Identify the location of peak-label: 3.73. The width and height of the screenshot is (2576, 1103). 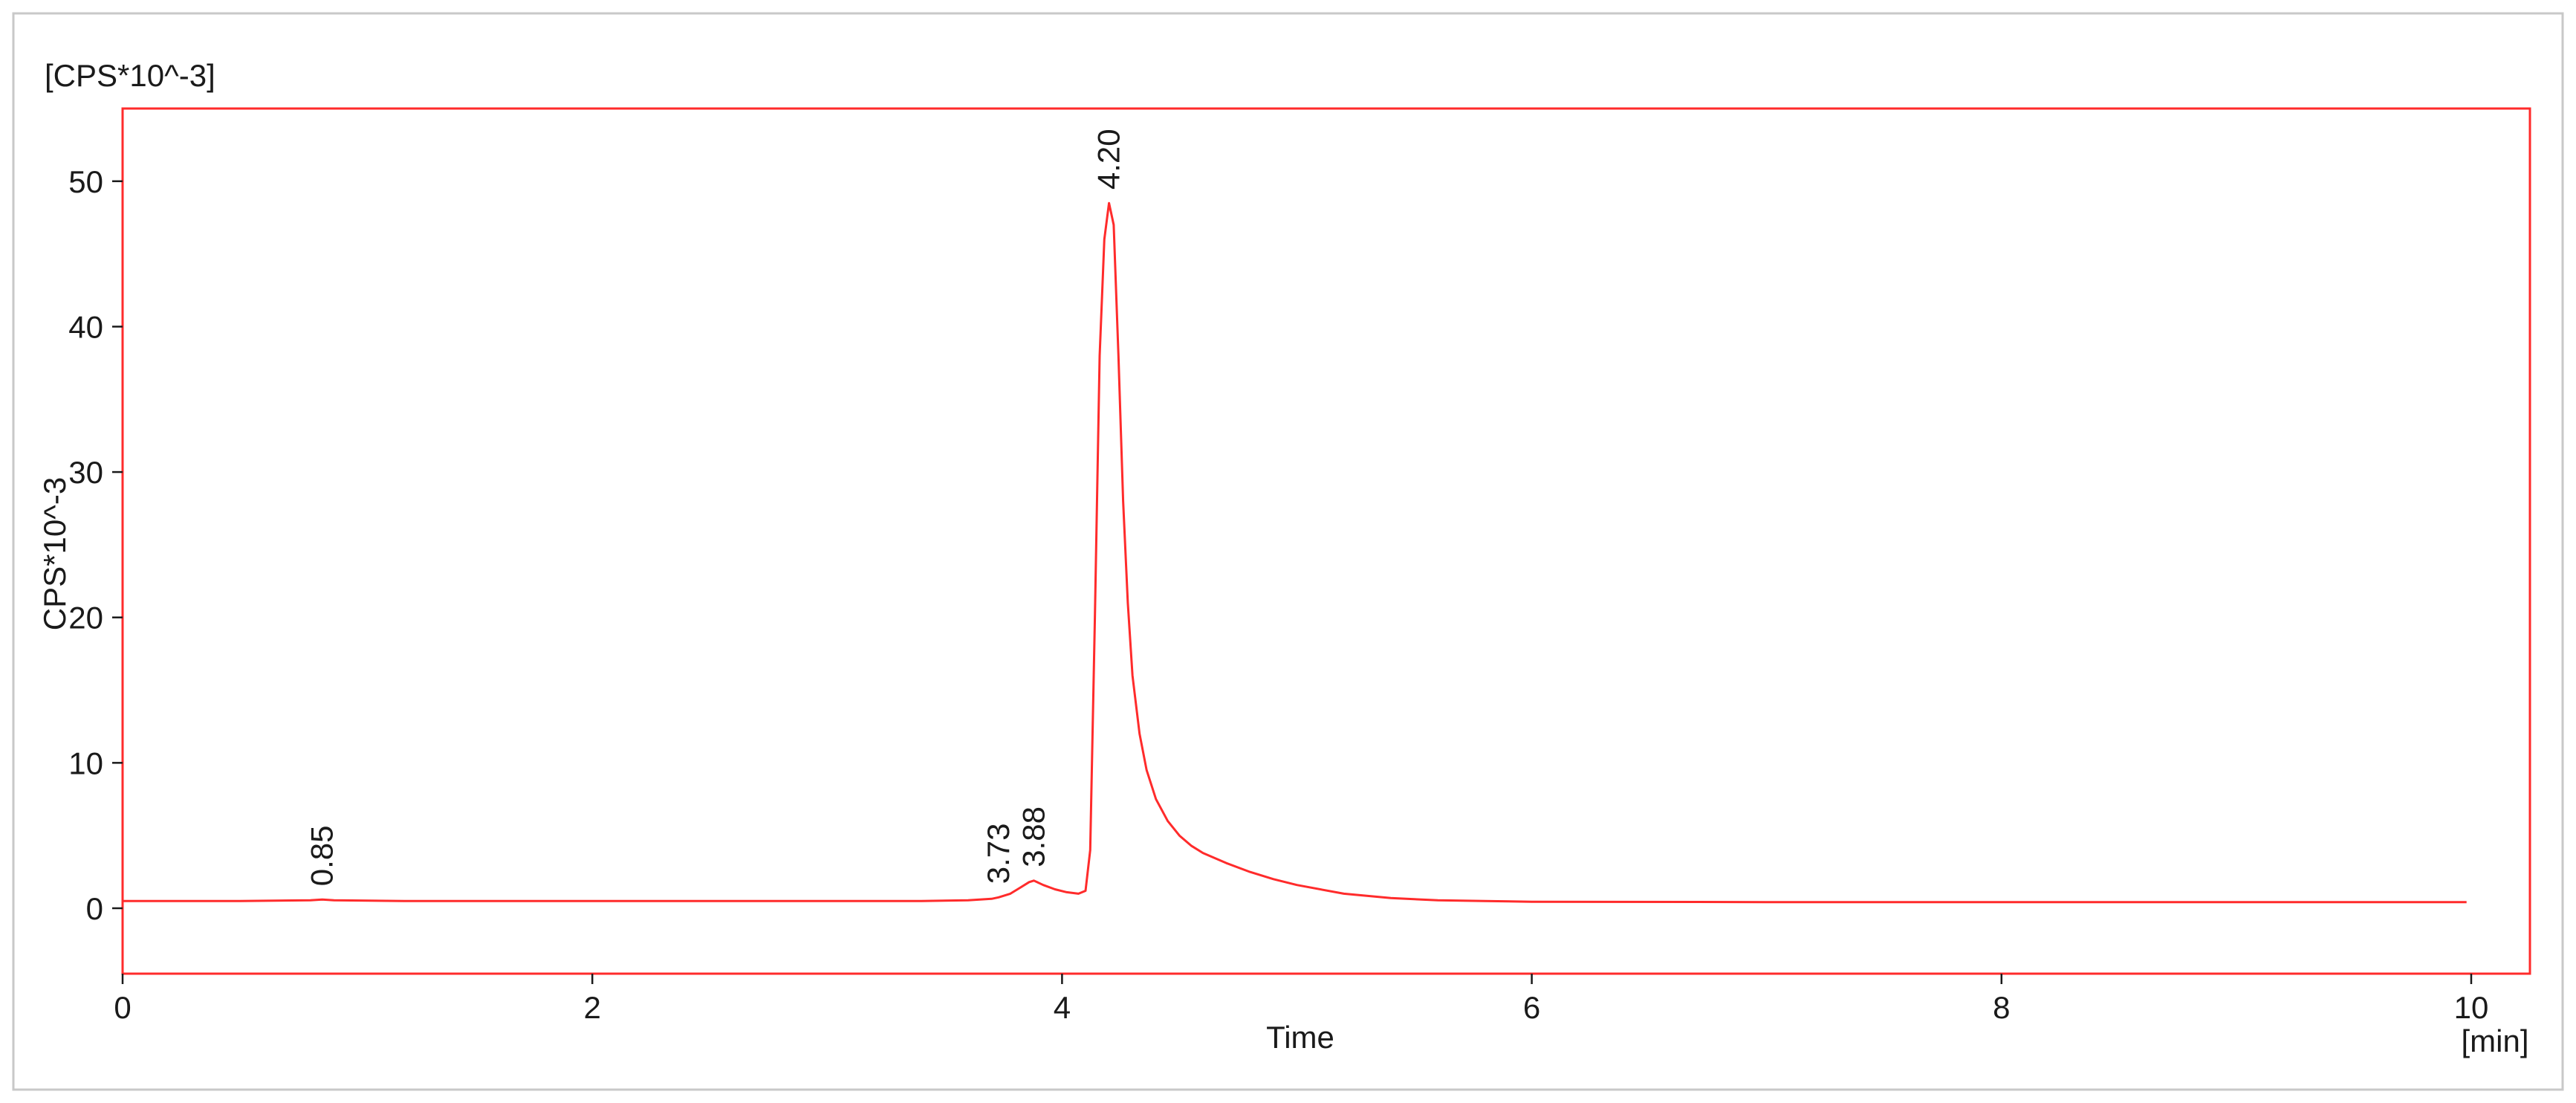
(998, 854).